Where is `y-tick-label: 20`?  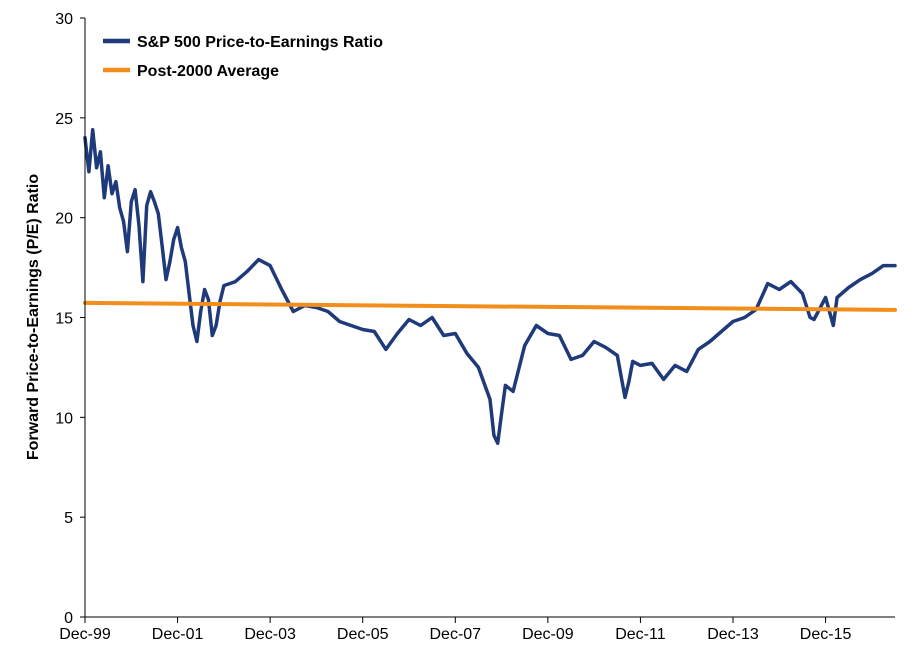 y-tick-label: 20 is located at coordinates (64, 219).